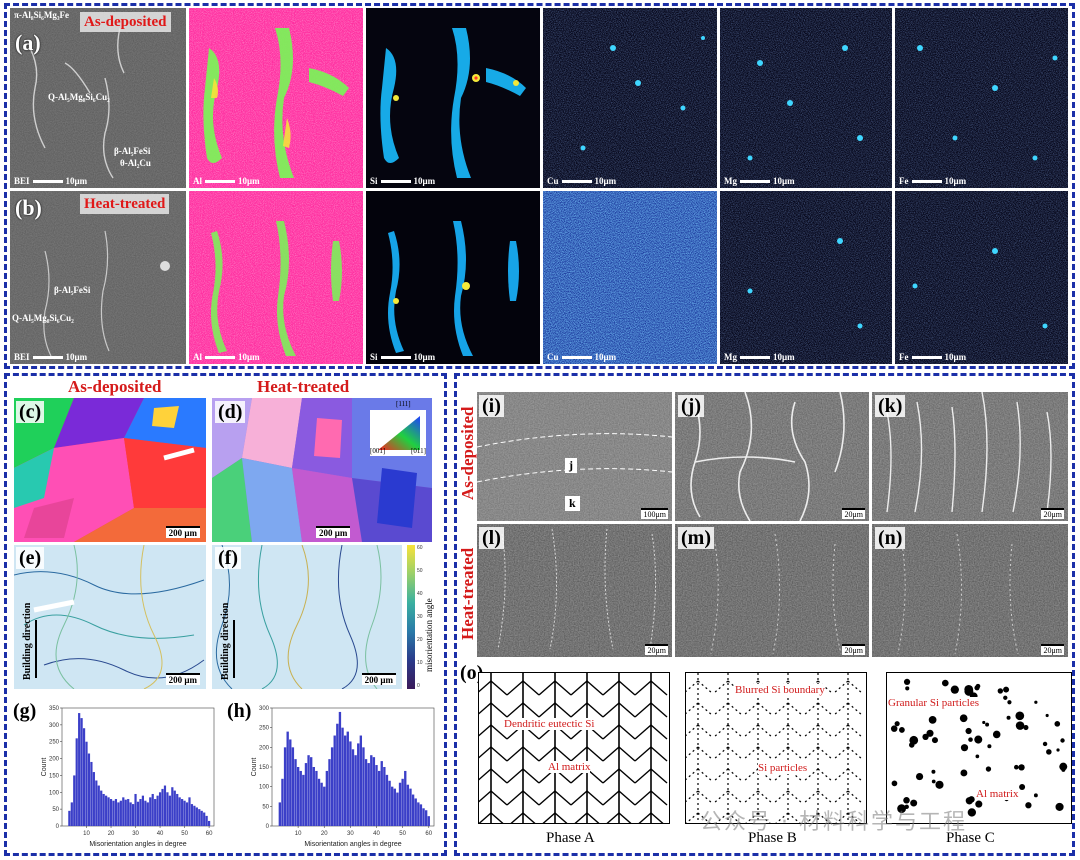  Describe the element at coordinates (934, 703) in the screenshot. I see `annotation-granular-si: Granular Si particles` at that location.